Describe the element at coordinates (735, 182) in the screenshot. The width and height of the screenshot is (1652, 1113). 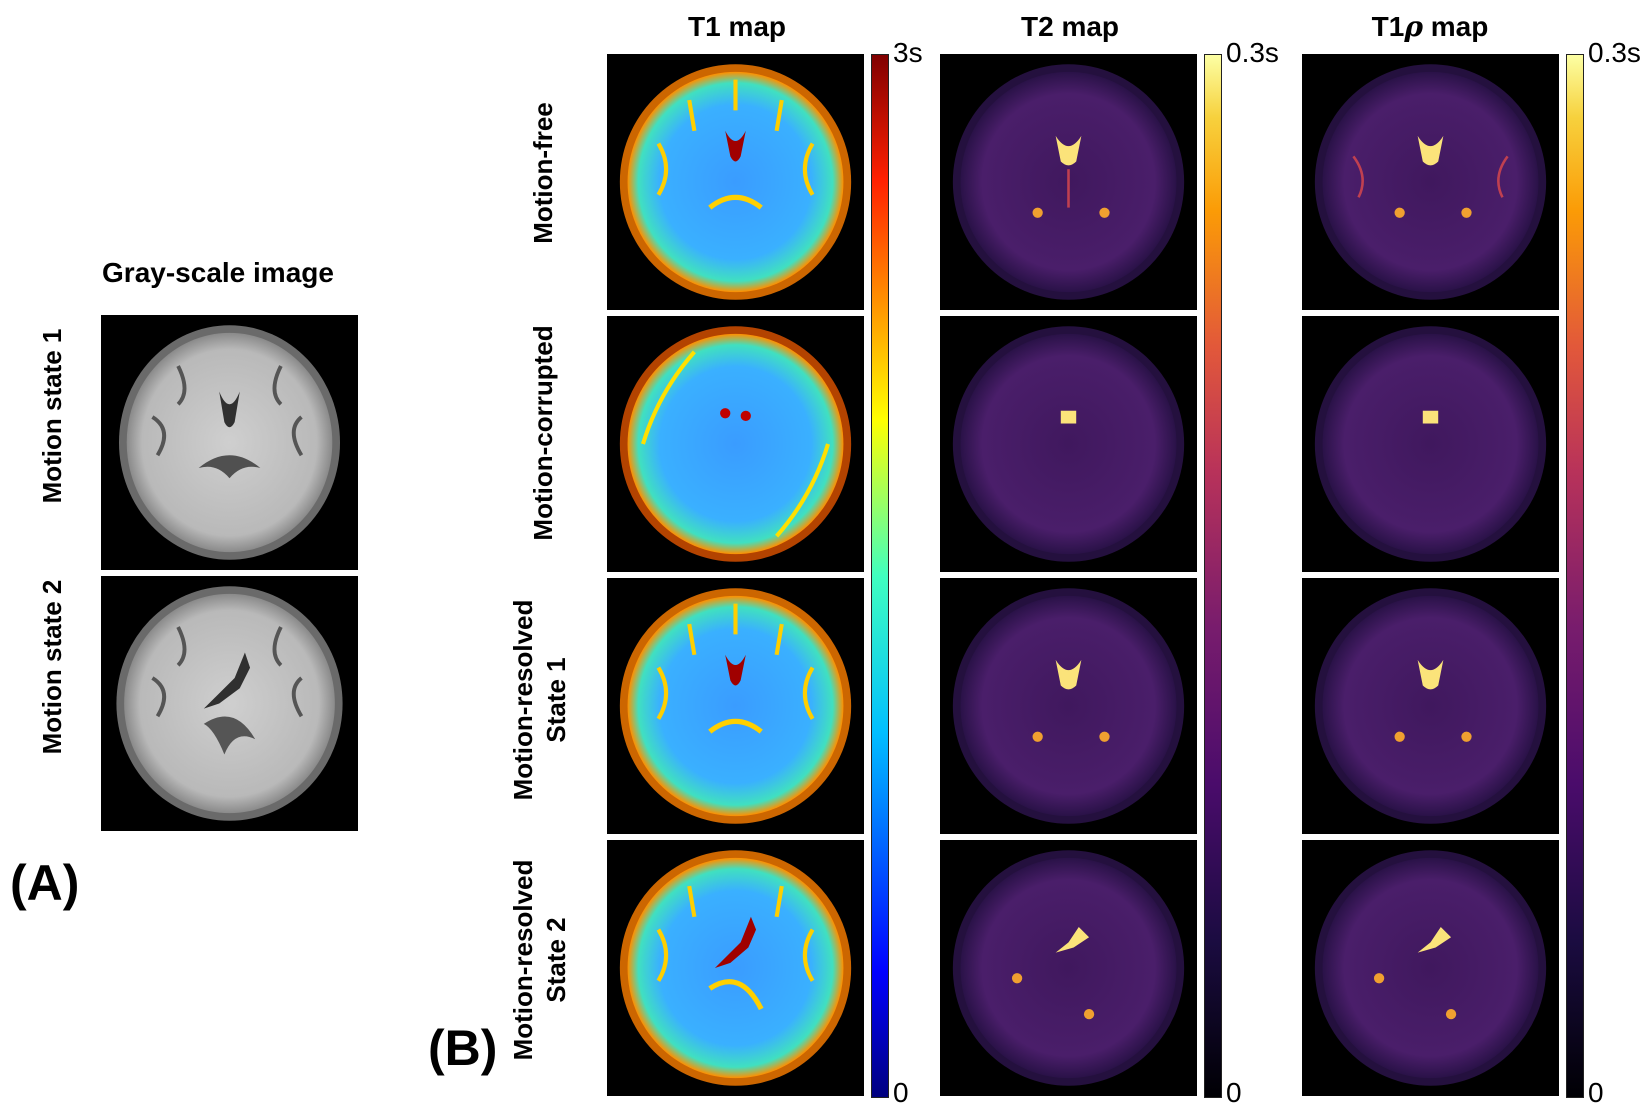
I see `t1-map-motion-free` at that location.